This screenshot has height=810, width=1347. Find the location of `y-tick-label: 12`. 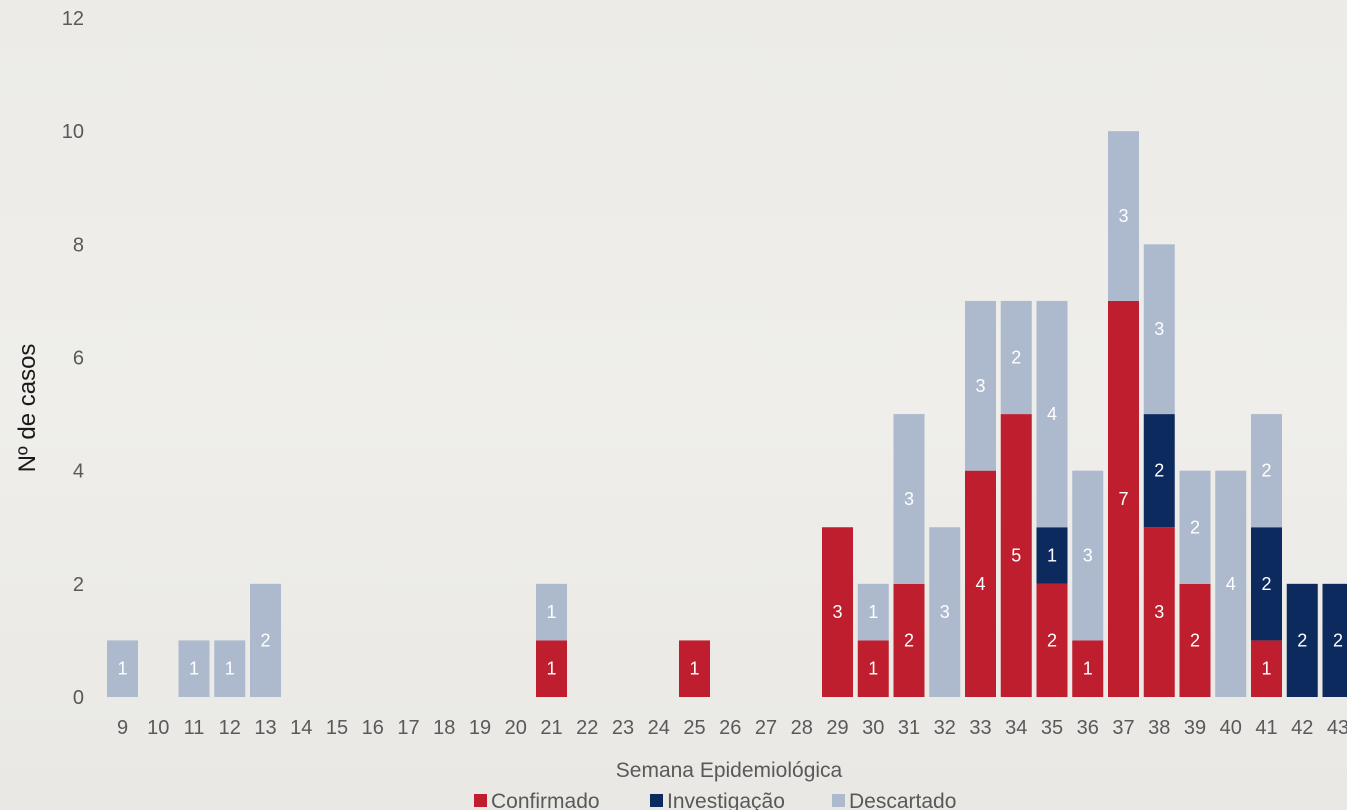

y-tick-label: 12 is located at coordinates (73, 19).